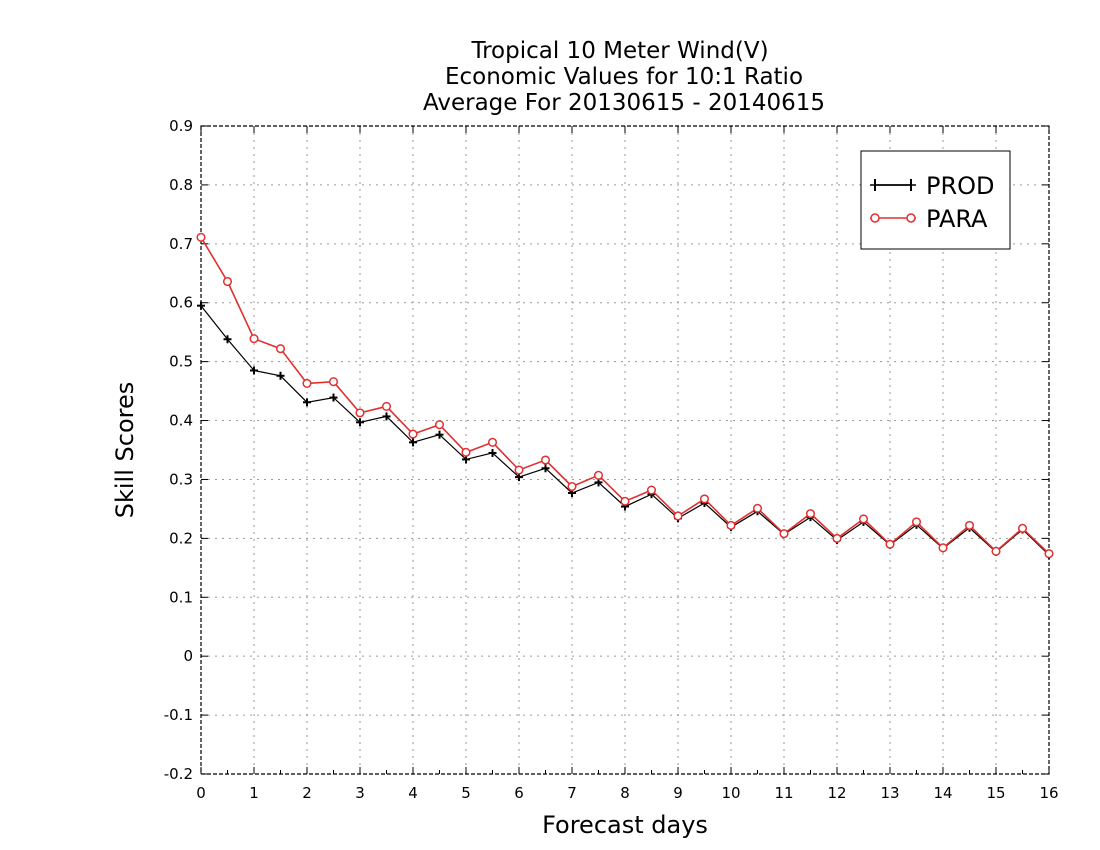  What do you see at coordinates (360, 793) in the screenshot?
I see `x-tick-label: 3` at bounding box center [360, 793].